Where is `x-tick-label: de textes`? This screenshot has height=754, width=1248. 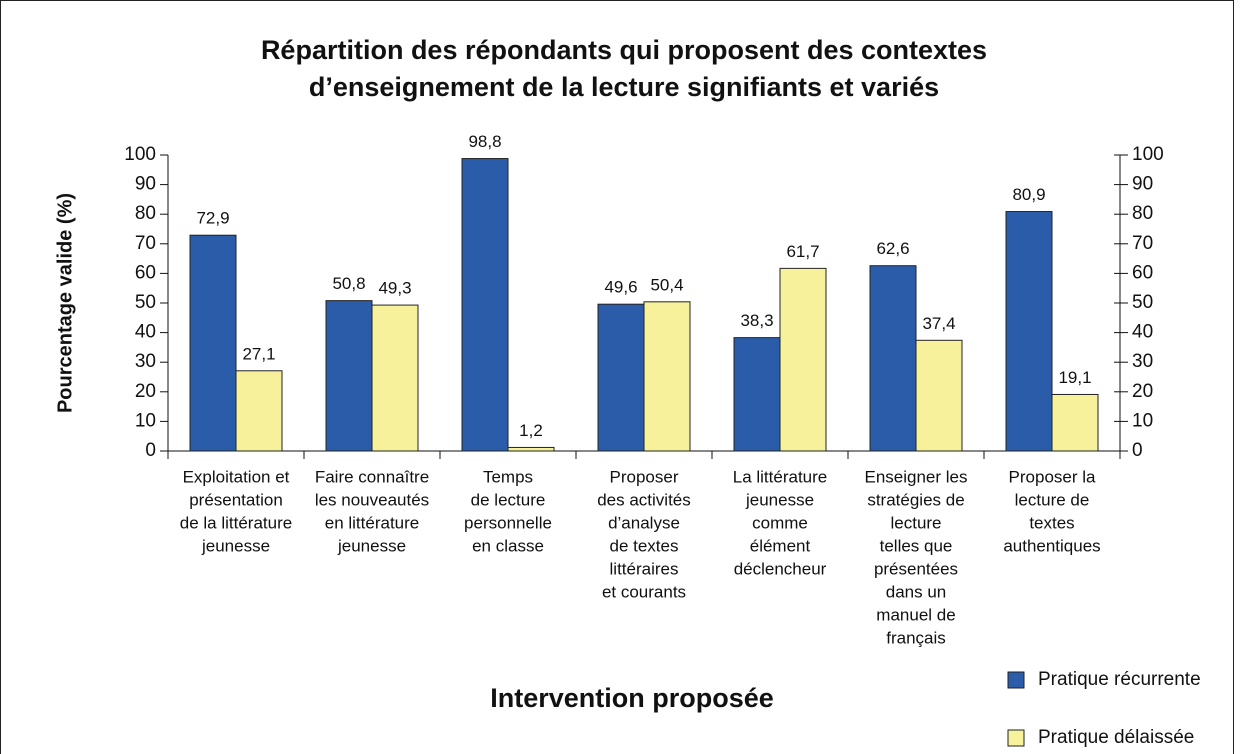
x-tick-label: de textes is located at coordinates (644, 545).